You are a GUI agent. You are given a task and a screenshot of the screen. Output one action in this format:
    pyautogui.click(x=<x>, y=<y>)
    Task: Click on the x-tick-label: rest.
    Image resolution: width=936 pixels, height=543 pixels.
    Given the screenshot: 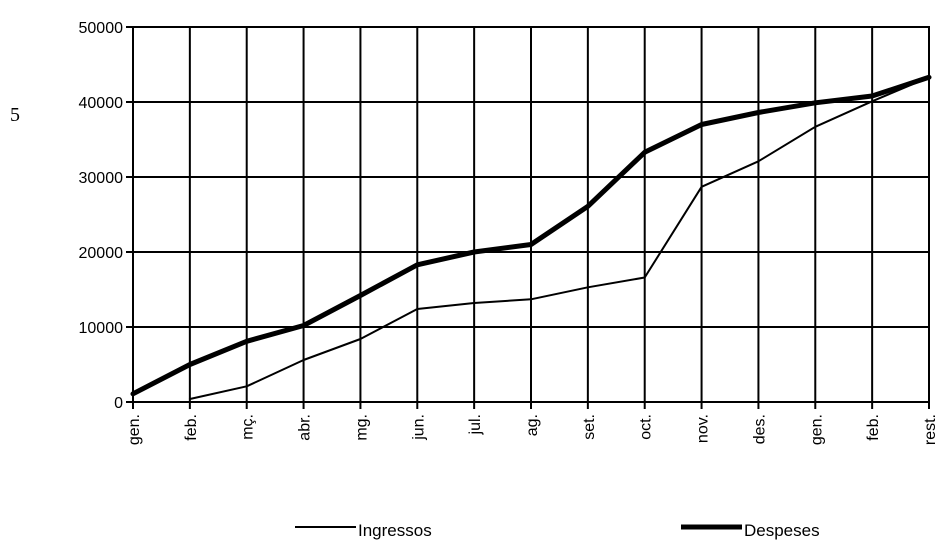 What is the action you would take?
    pyautogui.click(x=929, y=429)
    